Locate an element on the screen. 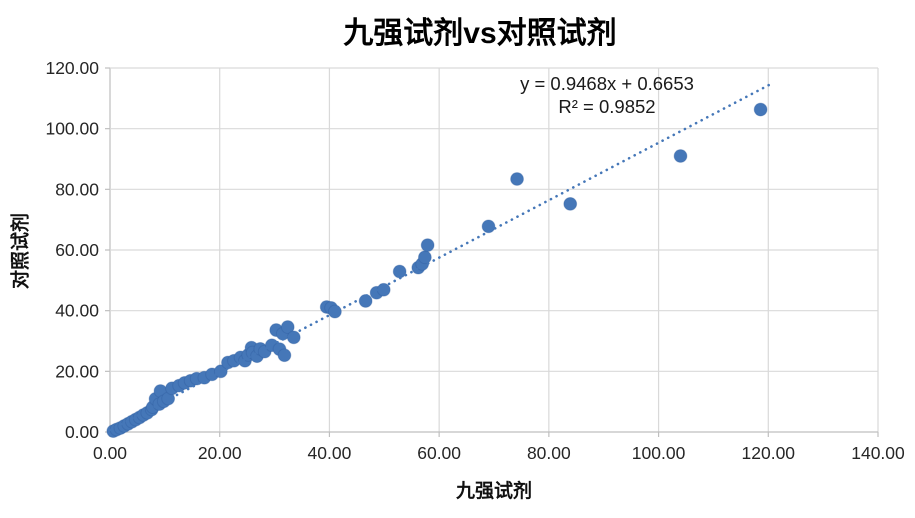 This screenshot has height=518, width=915. y-axis-title: 对照试剂 is located at coordinates (21, 251).